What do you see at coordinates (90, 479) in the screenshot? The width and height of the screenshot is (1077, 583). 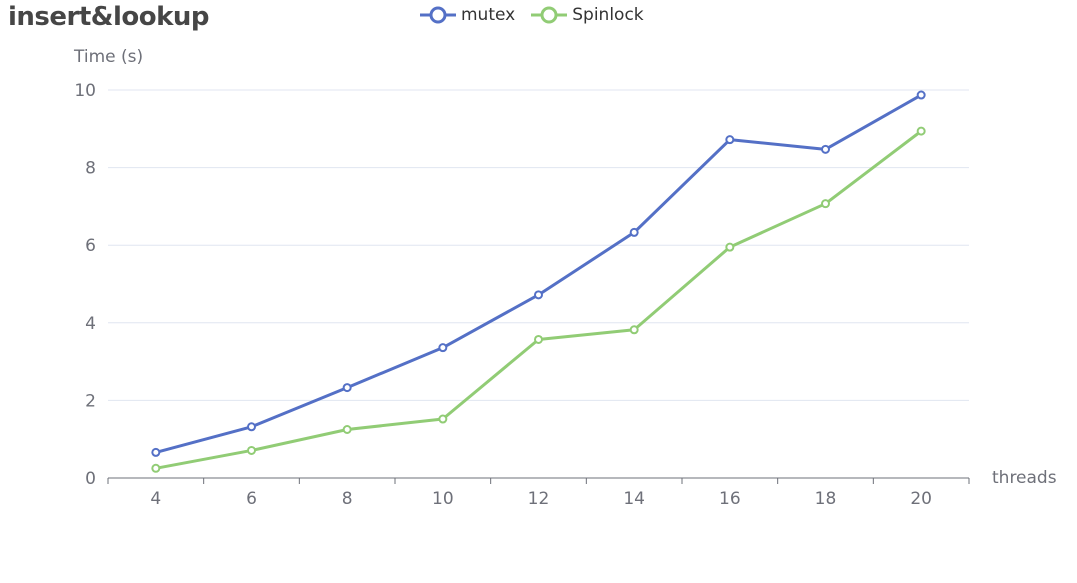 I see `y-tick-label: 0` at bounding box center [90, 479].